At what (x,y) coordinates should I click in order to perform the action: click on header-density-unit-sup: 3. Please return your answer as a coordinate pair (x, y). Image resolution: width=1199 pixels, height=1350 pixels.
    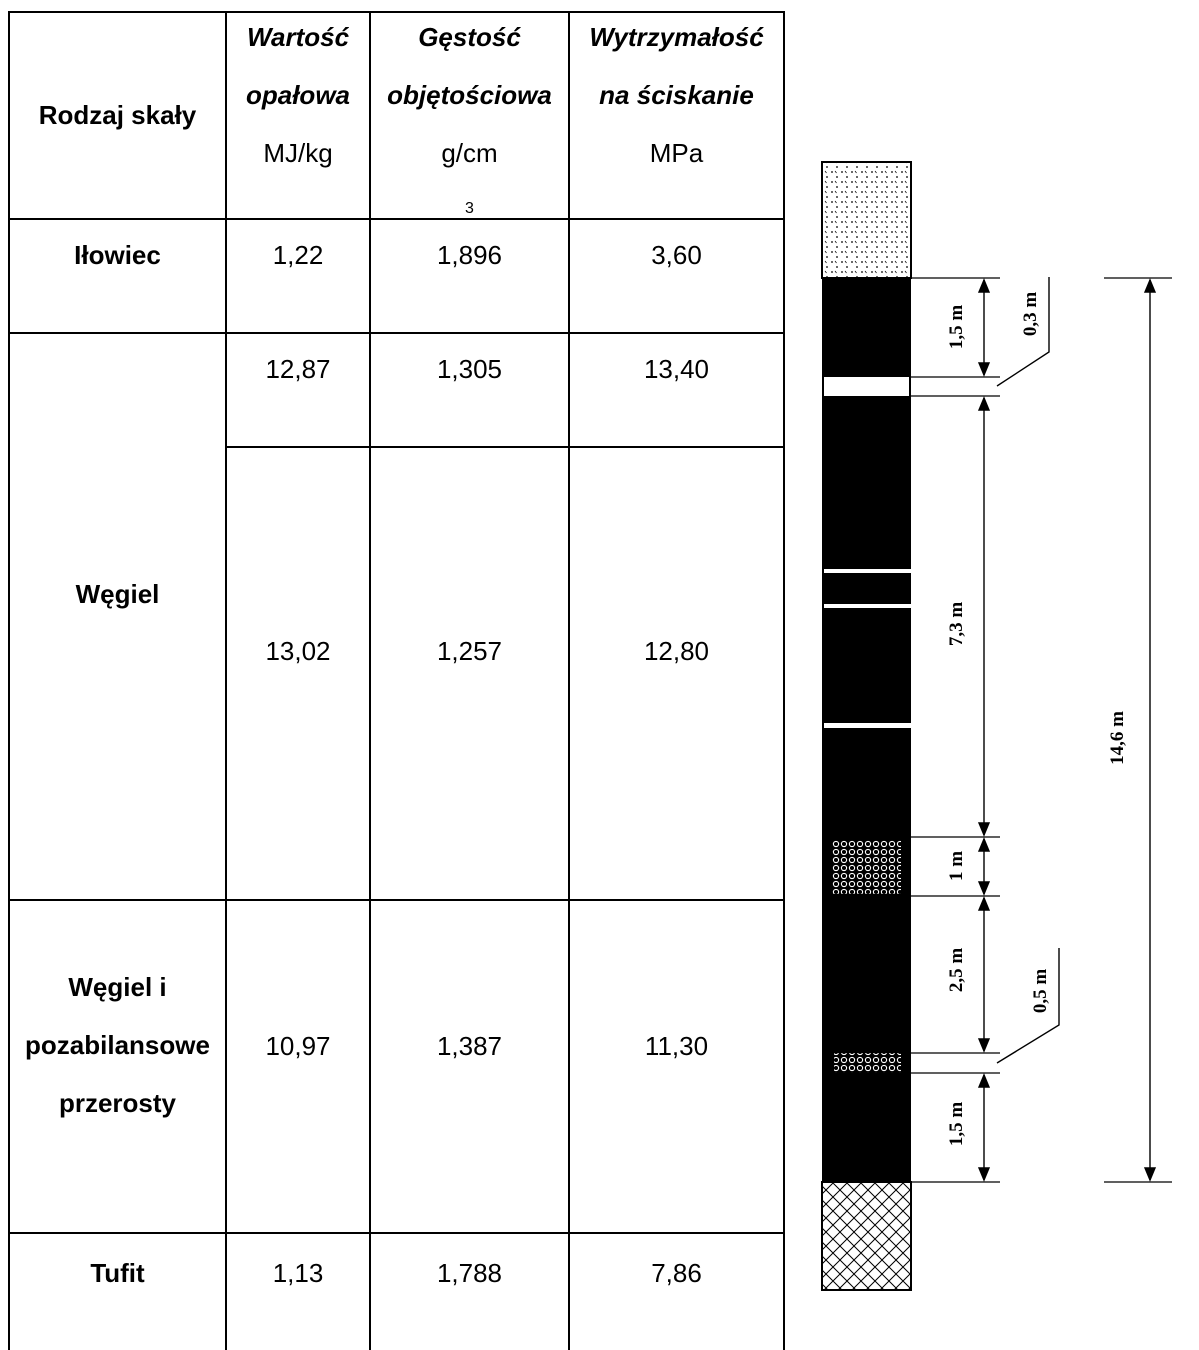
    Looking at the image, I should click on (469, 208).